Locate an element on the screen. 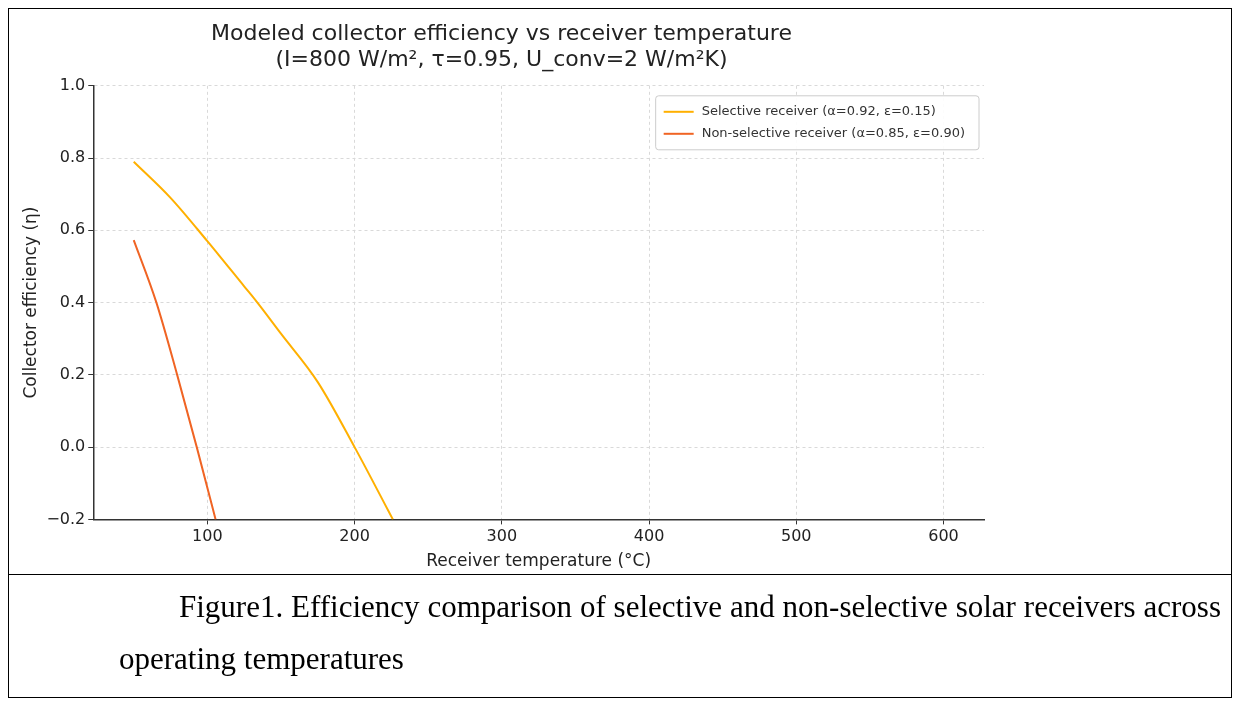 The height and width of the screenshot is (706, 1241). legend-label: Selective receiver (α=0.92, ε=0.15) is located at coordinates (818, 111).